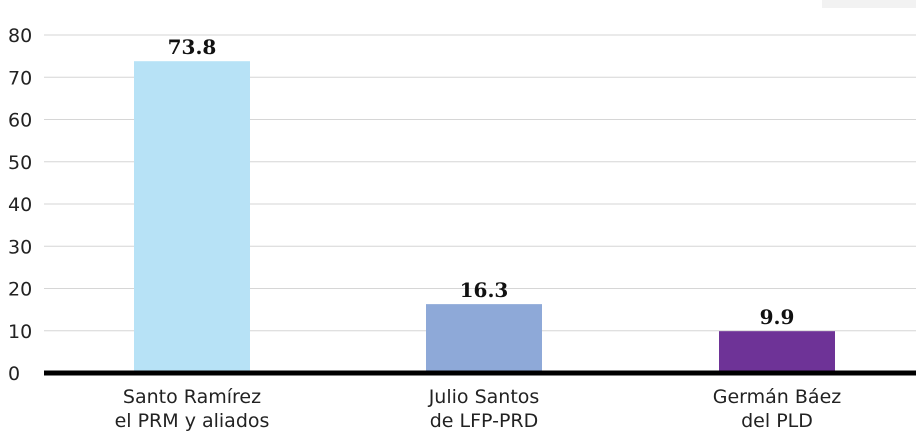 The width and height of the screenshot is (916, 439). I want to click on y-axis: 0 10 20 30 40 50 60 70 80, so click(20, 205).